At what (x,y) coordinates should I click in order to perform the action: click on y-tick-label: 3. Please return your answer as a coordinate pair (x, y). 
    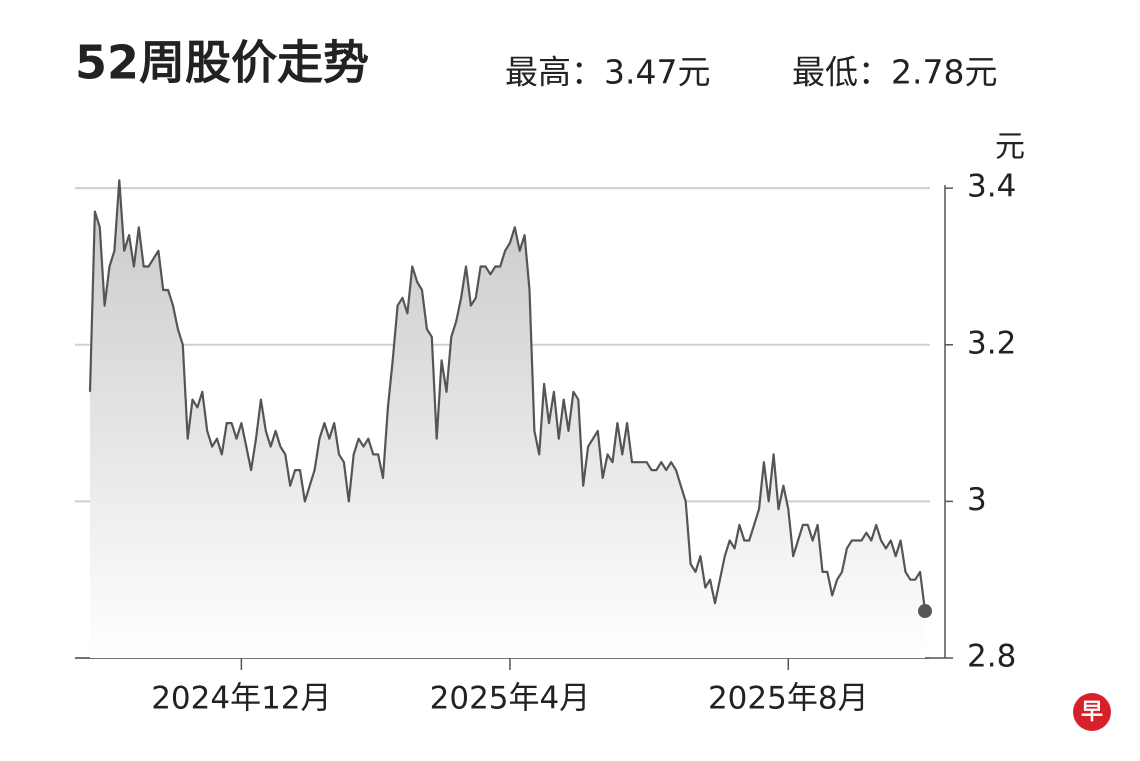
    Looking at the image, I should click on (977, 500).